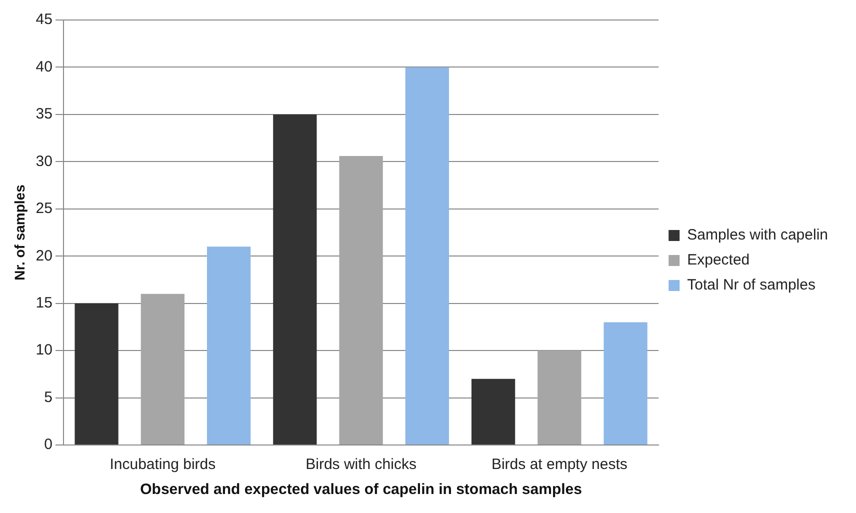  What do you see at coordinates (44, 67) in the screenshot?
I see `y-tick-label: 40` at bounding box center [44, 67].